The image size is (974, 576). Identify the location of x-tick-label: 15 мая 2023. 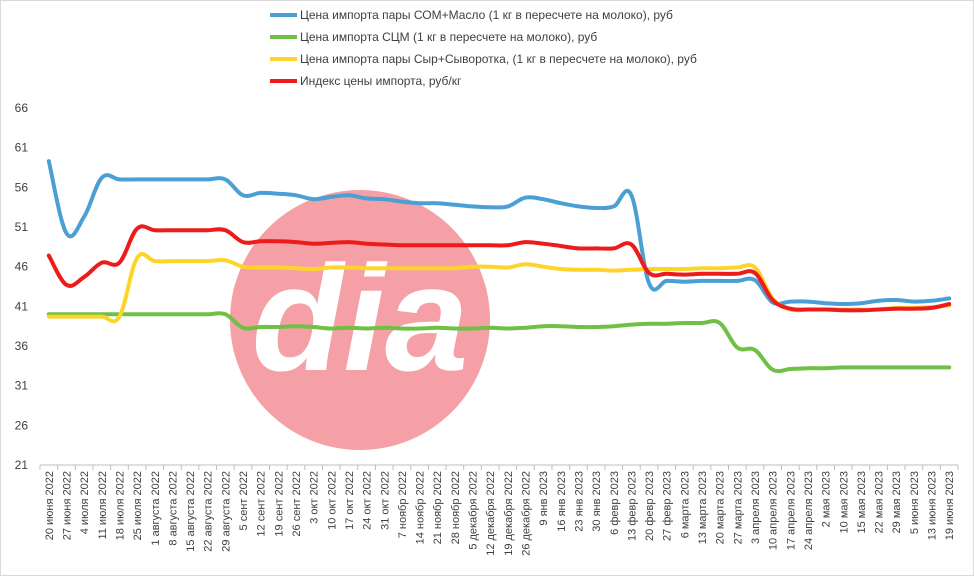
(862, 502).